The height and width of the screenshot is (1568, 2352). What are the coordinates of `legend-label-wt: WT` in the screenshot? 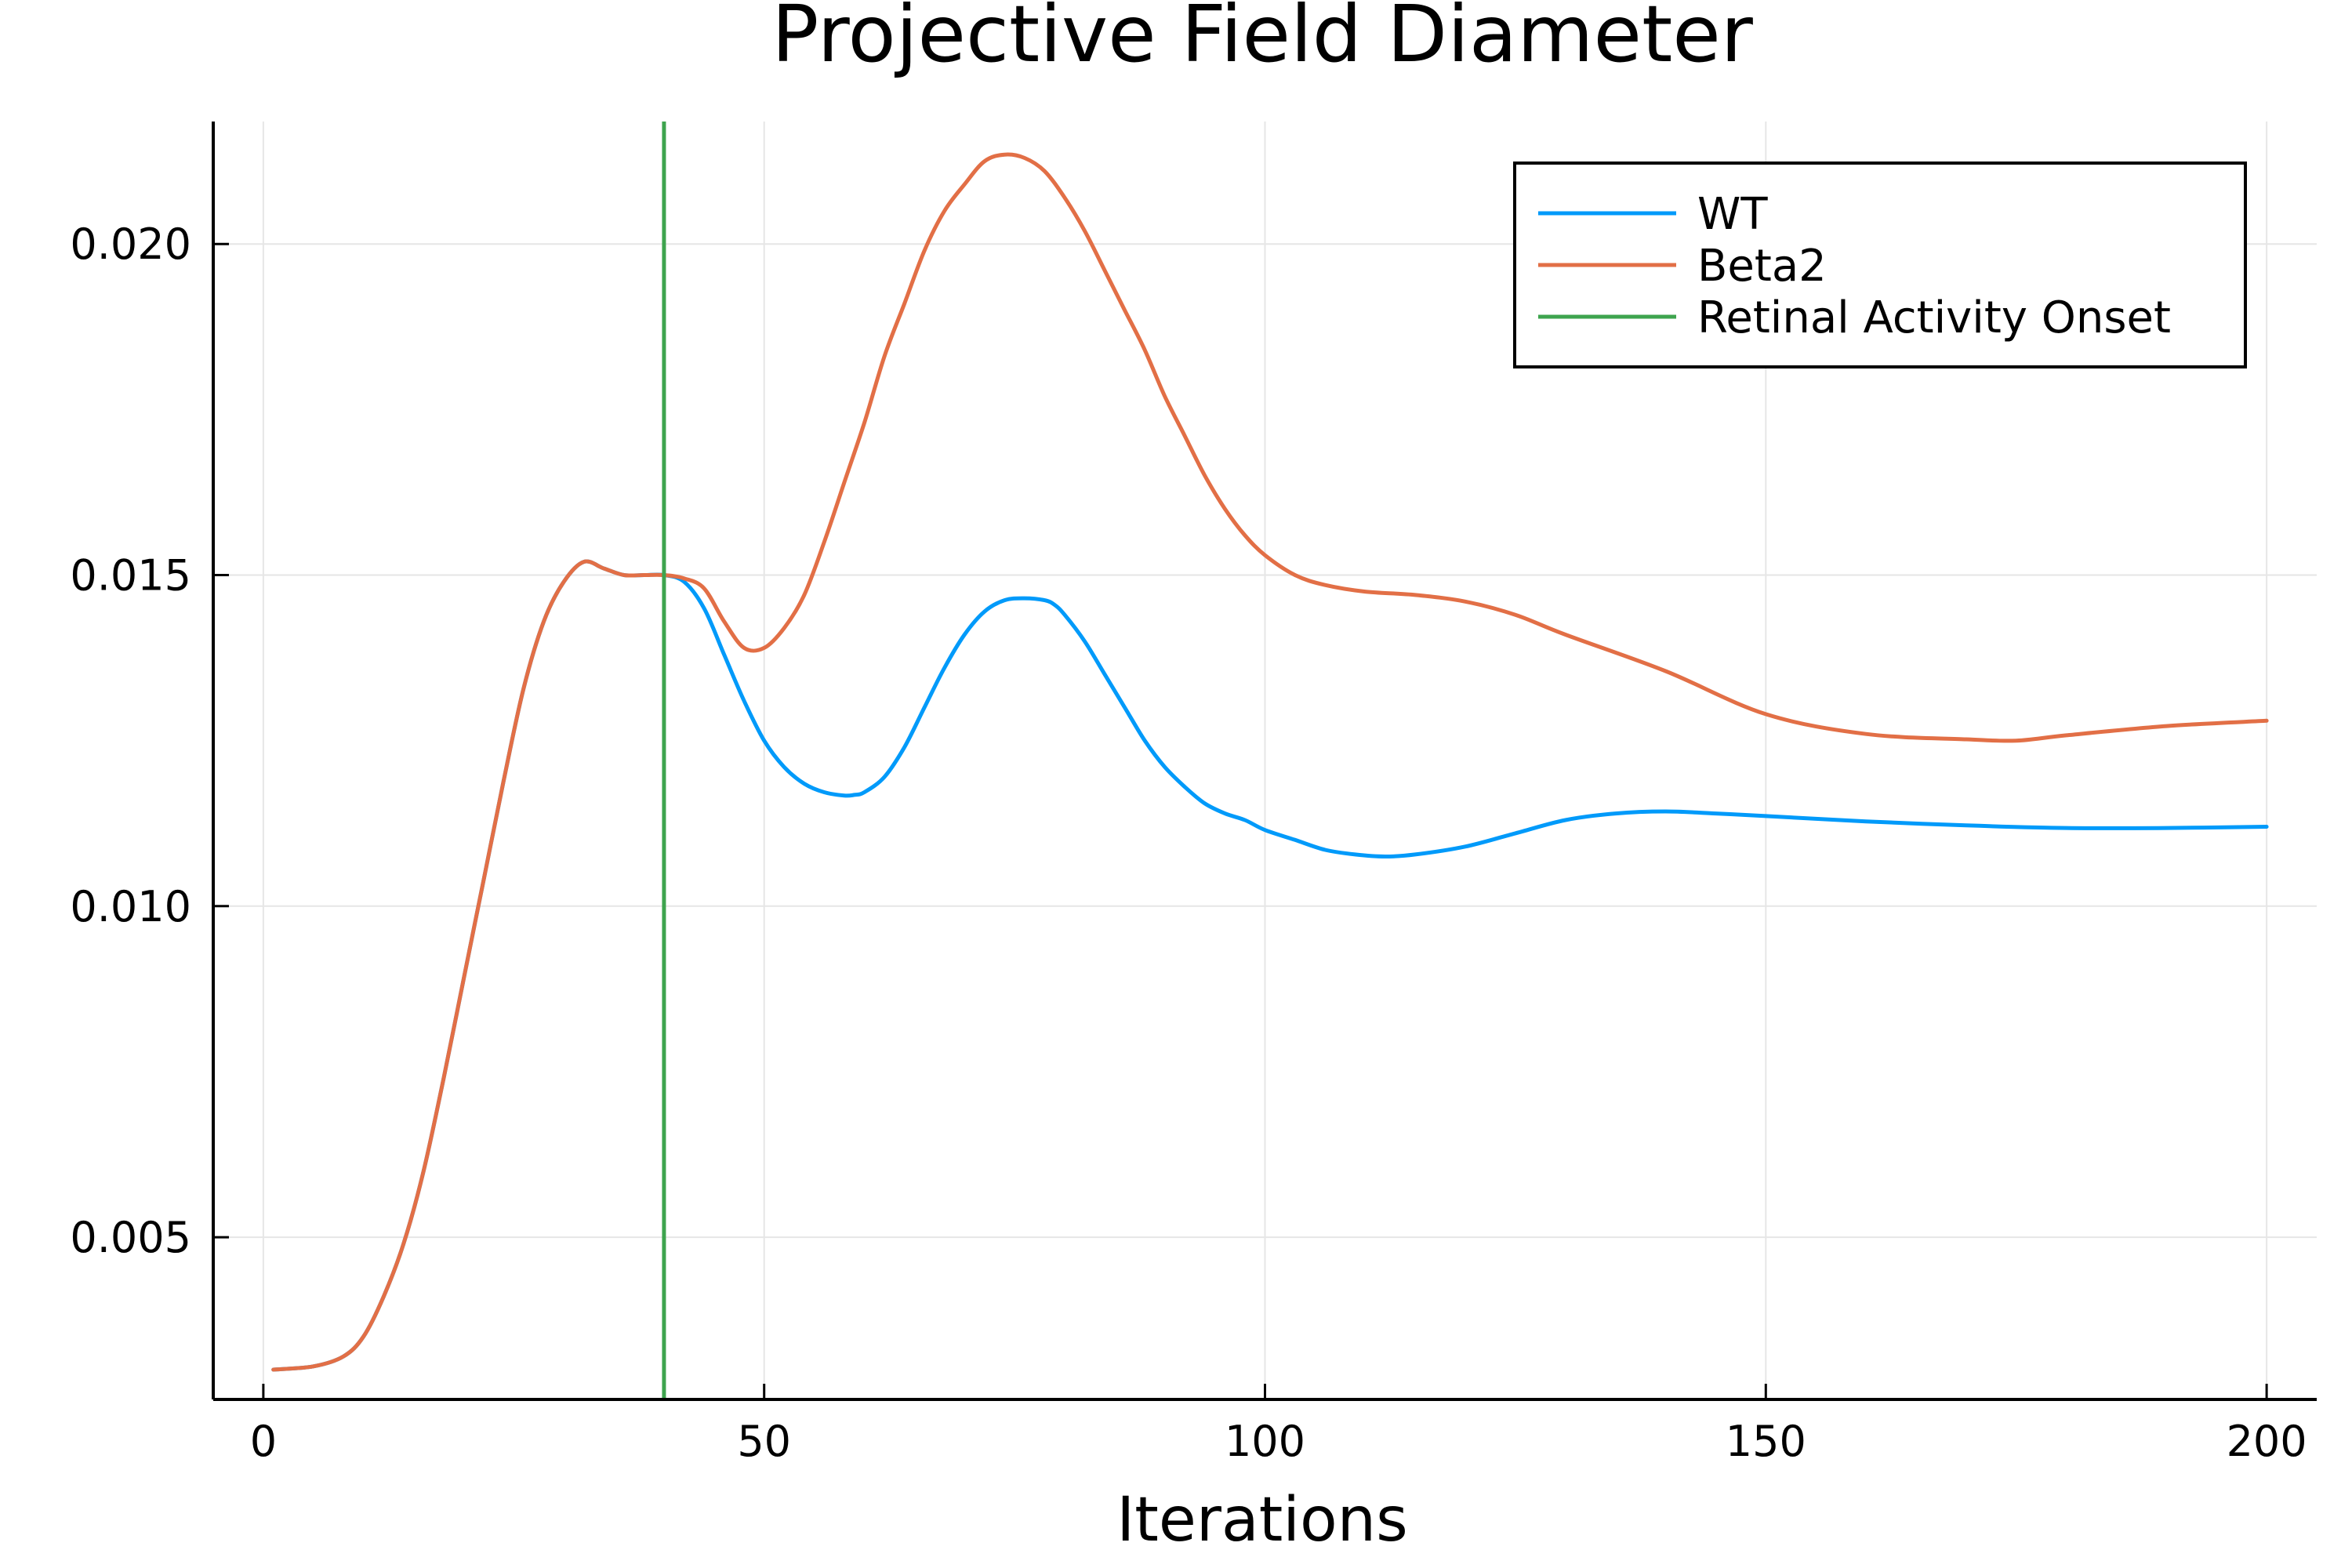 It's located at (1732, 214).